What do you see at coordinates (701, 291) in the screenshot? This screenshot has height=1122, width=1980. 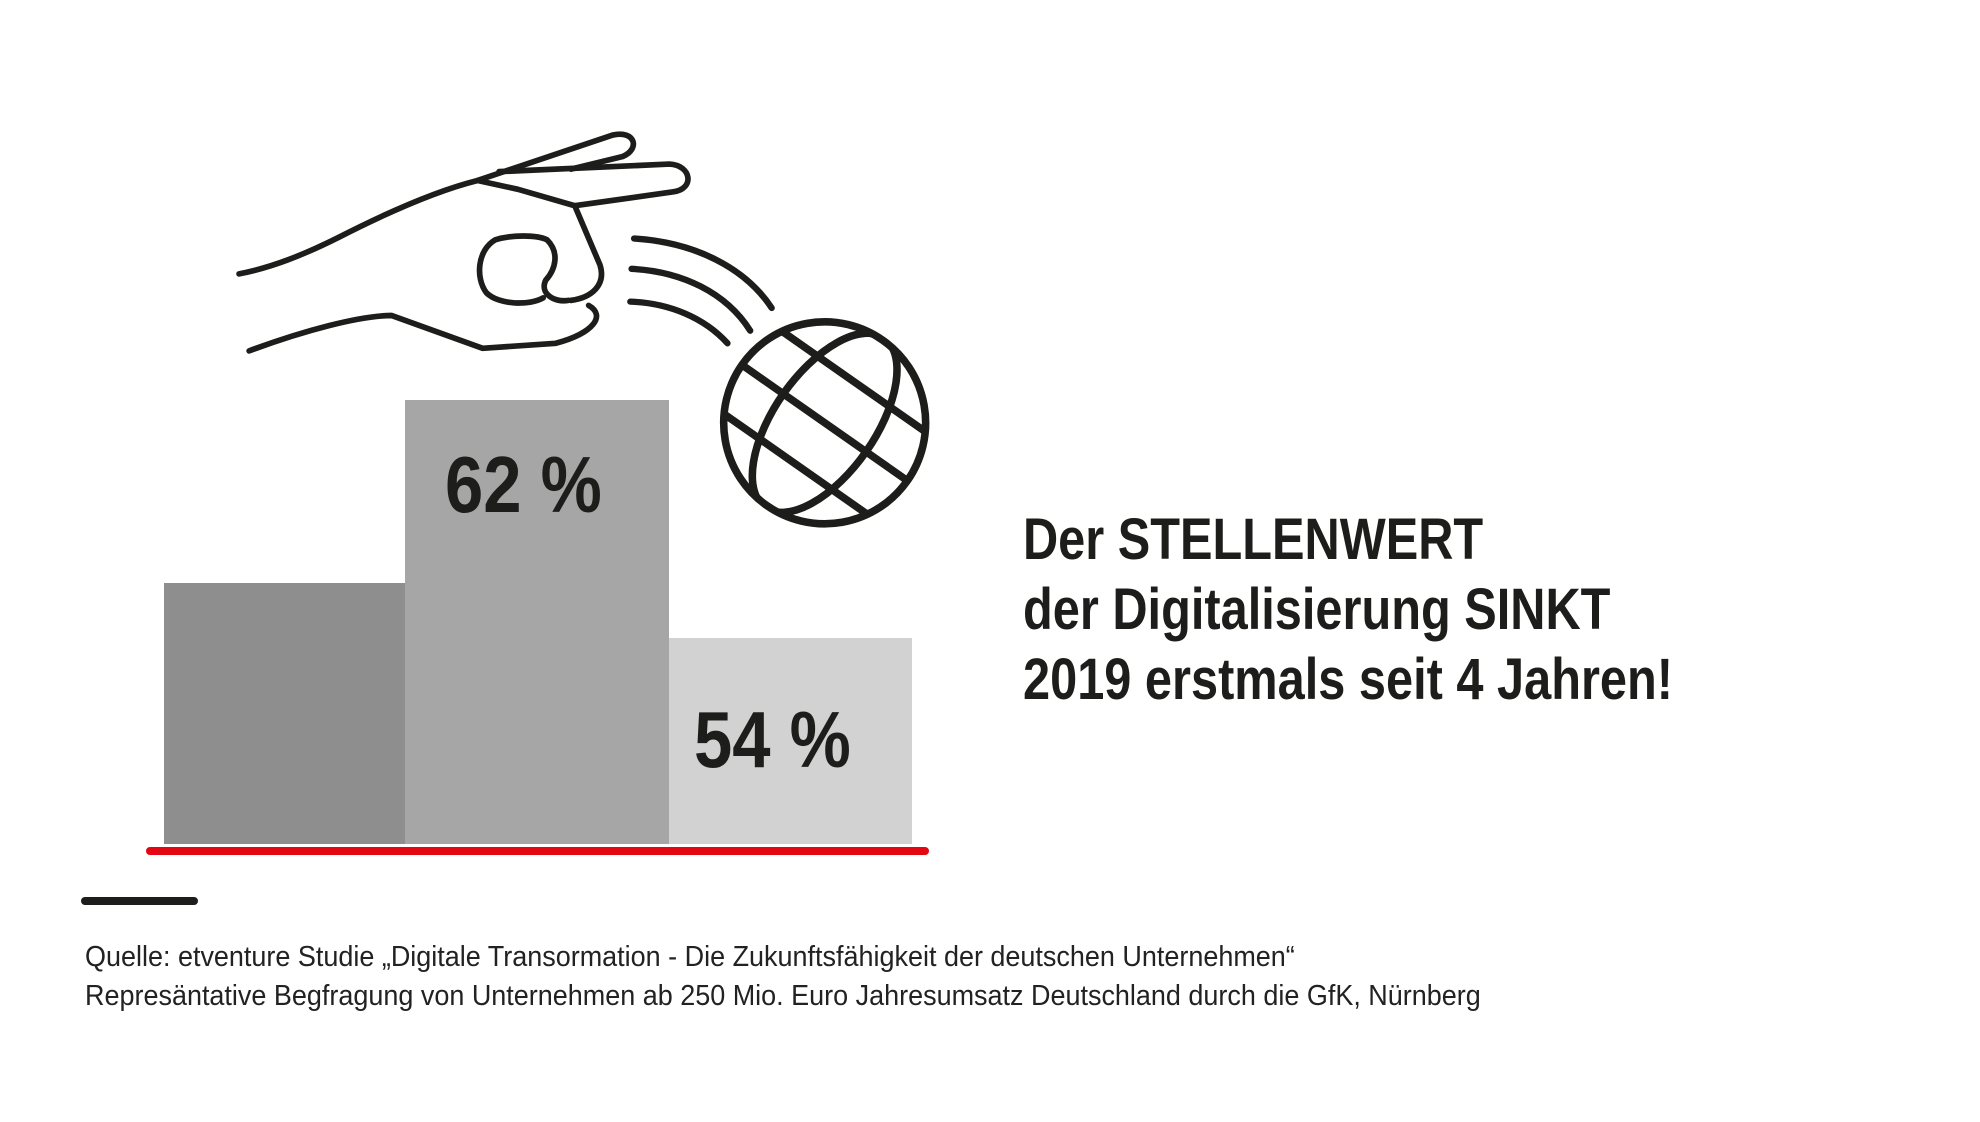 I see `motion-lines` at bounding box center [701, 291].